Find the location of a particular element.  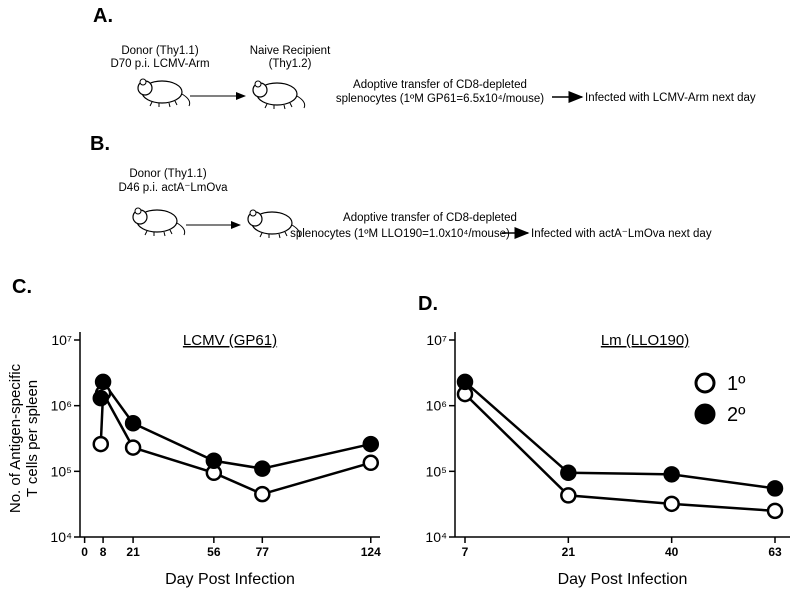

panel-label: B. is located at coordinates (100, 144).